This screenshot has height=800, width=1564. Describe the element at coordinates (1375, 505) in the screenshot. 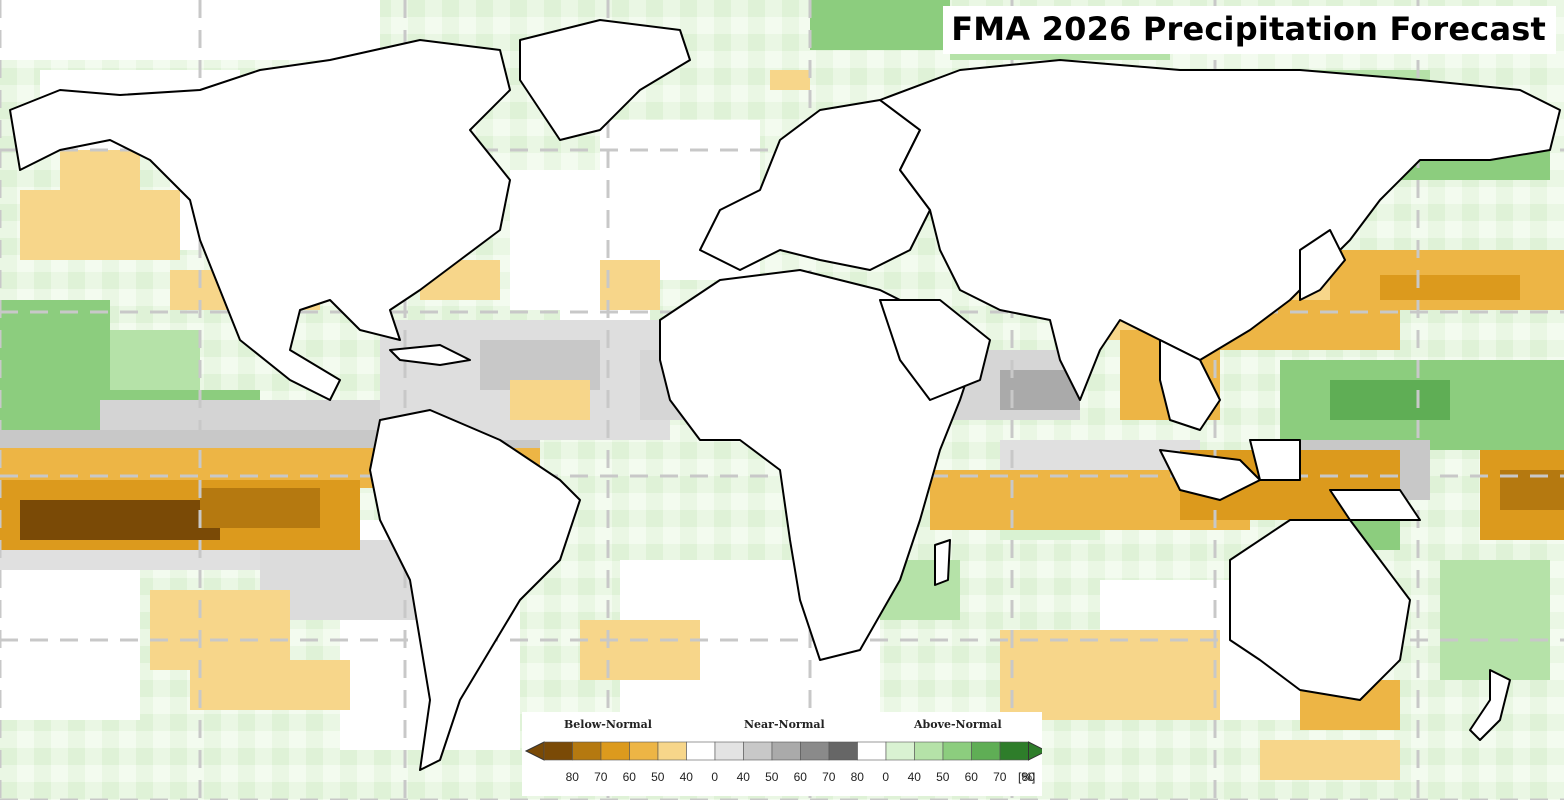

I see `new-guinea` at that location.